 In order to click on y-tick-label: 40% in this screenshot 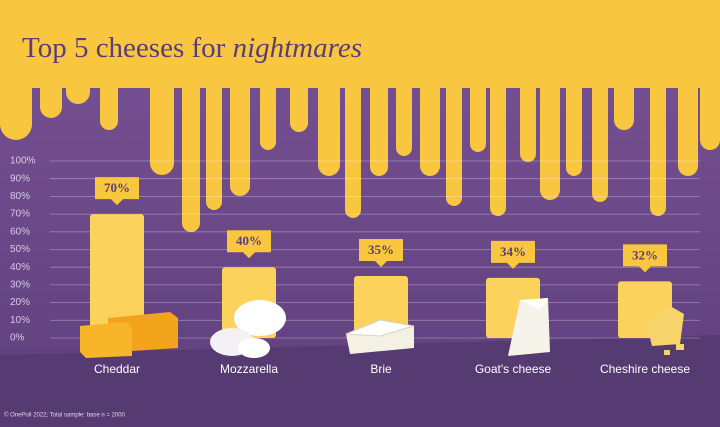, I will do `click(20, 267)`.